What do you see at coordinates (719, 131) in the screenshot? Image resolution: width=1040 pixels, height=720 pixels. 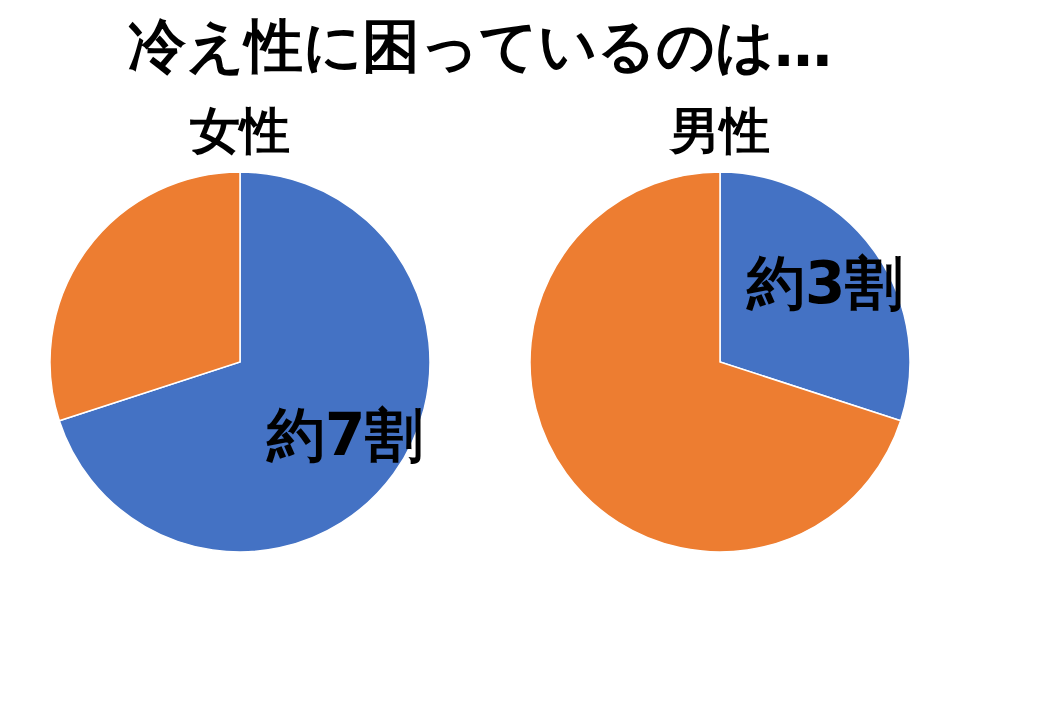 I see `chart-subtitle: 男性` at bounding box center [719, 131].